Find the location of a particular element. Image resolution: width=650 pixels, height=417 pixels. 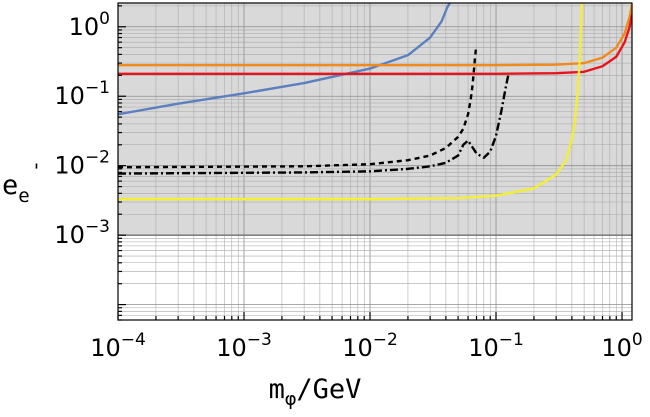

x-tick-label-exponent: 0 is located at coordinates (637, 340).